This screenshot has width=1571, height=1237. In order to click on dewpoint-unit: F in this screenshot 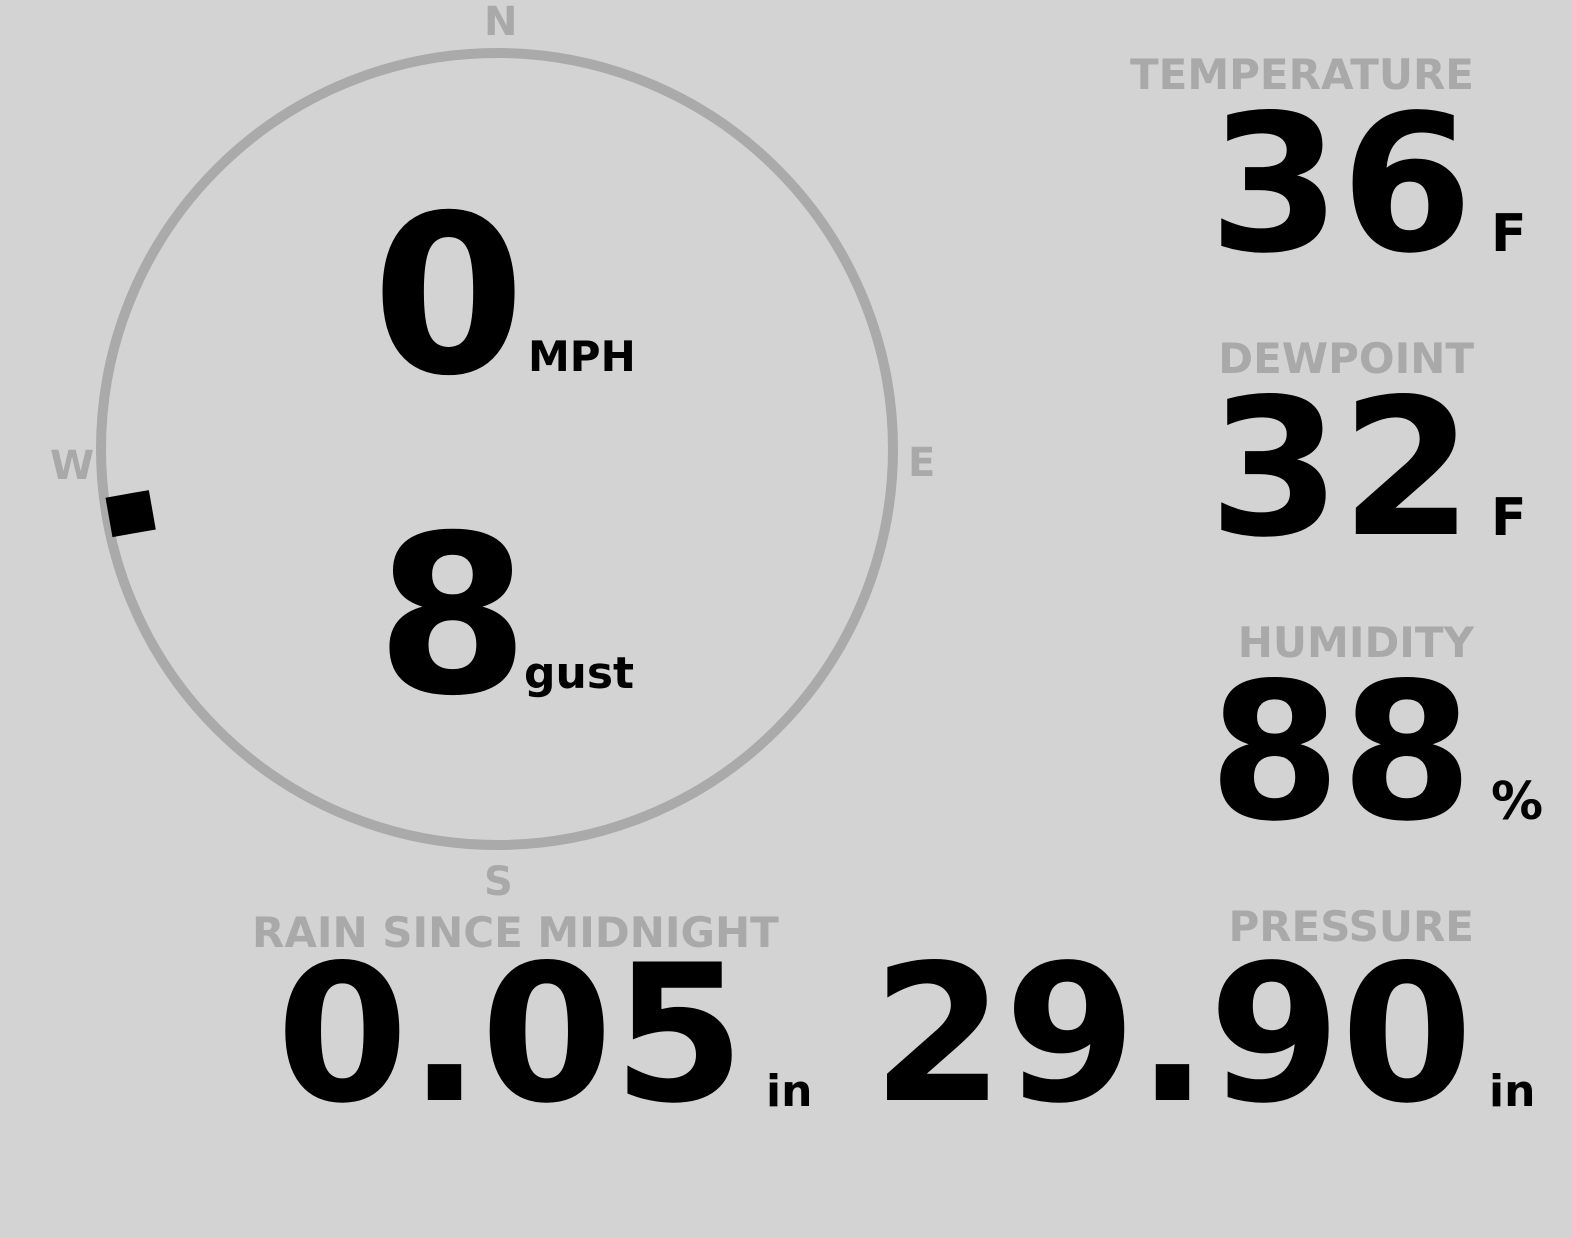, I will do `click(1509, 518)`.